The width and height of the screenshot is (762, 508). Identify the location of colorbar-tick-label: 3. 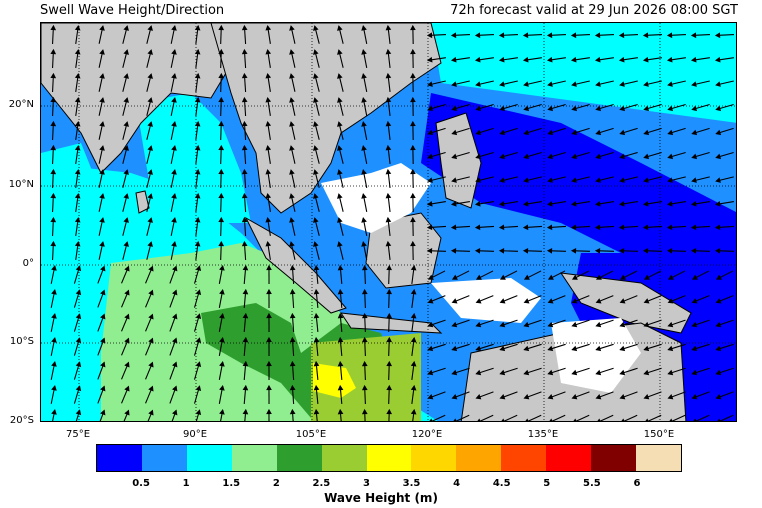
(366, 483).